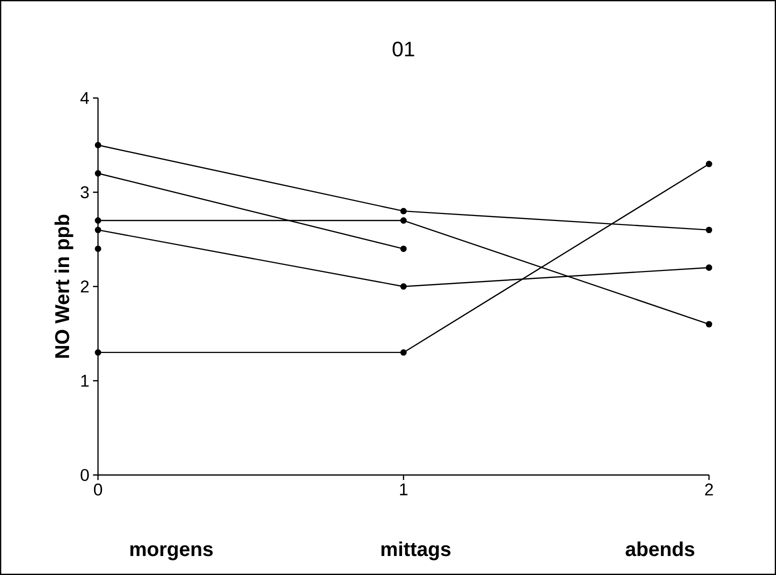 Image resolution: width=776 pixels, height=575 pixels. What do you see at coordinates (84, 98) in the screenshot?
I see `y-tick-label: 4` at bounding box center [84, 98].